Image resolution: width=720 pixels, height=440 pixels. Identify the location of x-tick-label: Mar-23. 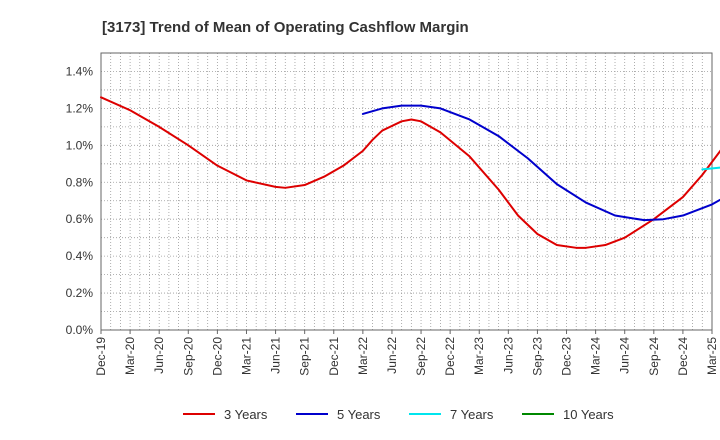
(479, 356).